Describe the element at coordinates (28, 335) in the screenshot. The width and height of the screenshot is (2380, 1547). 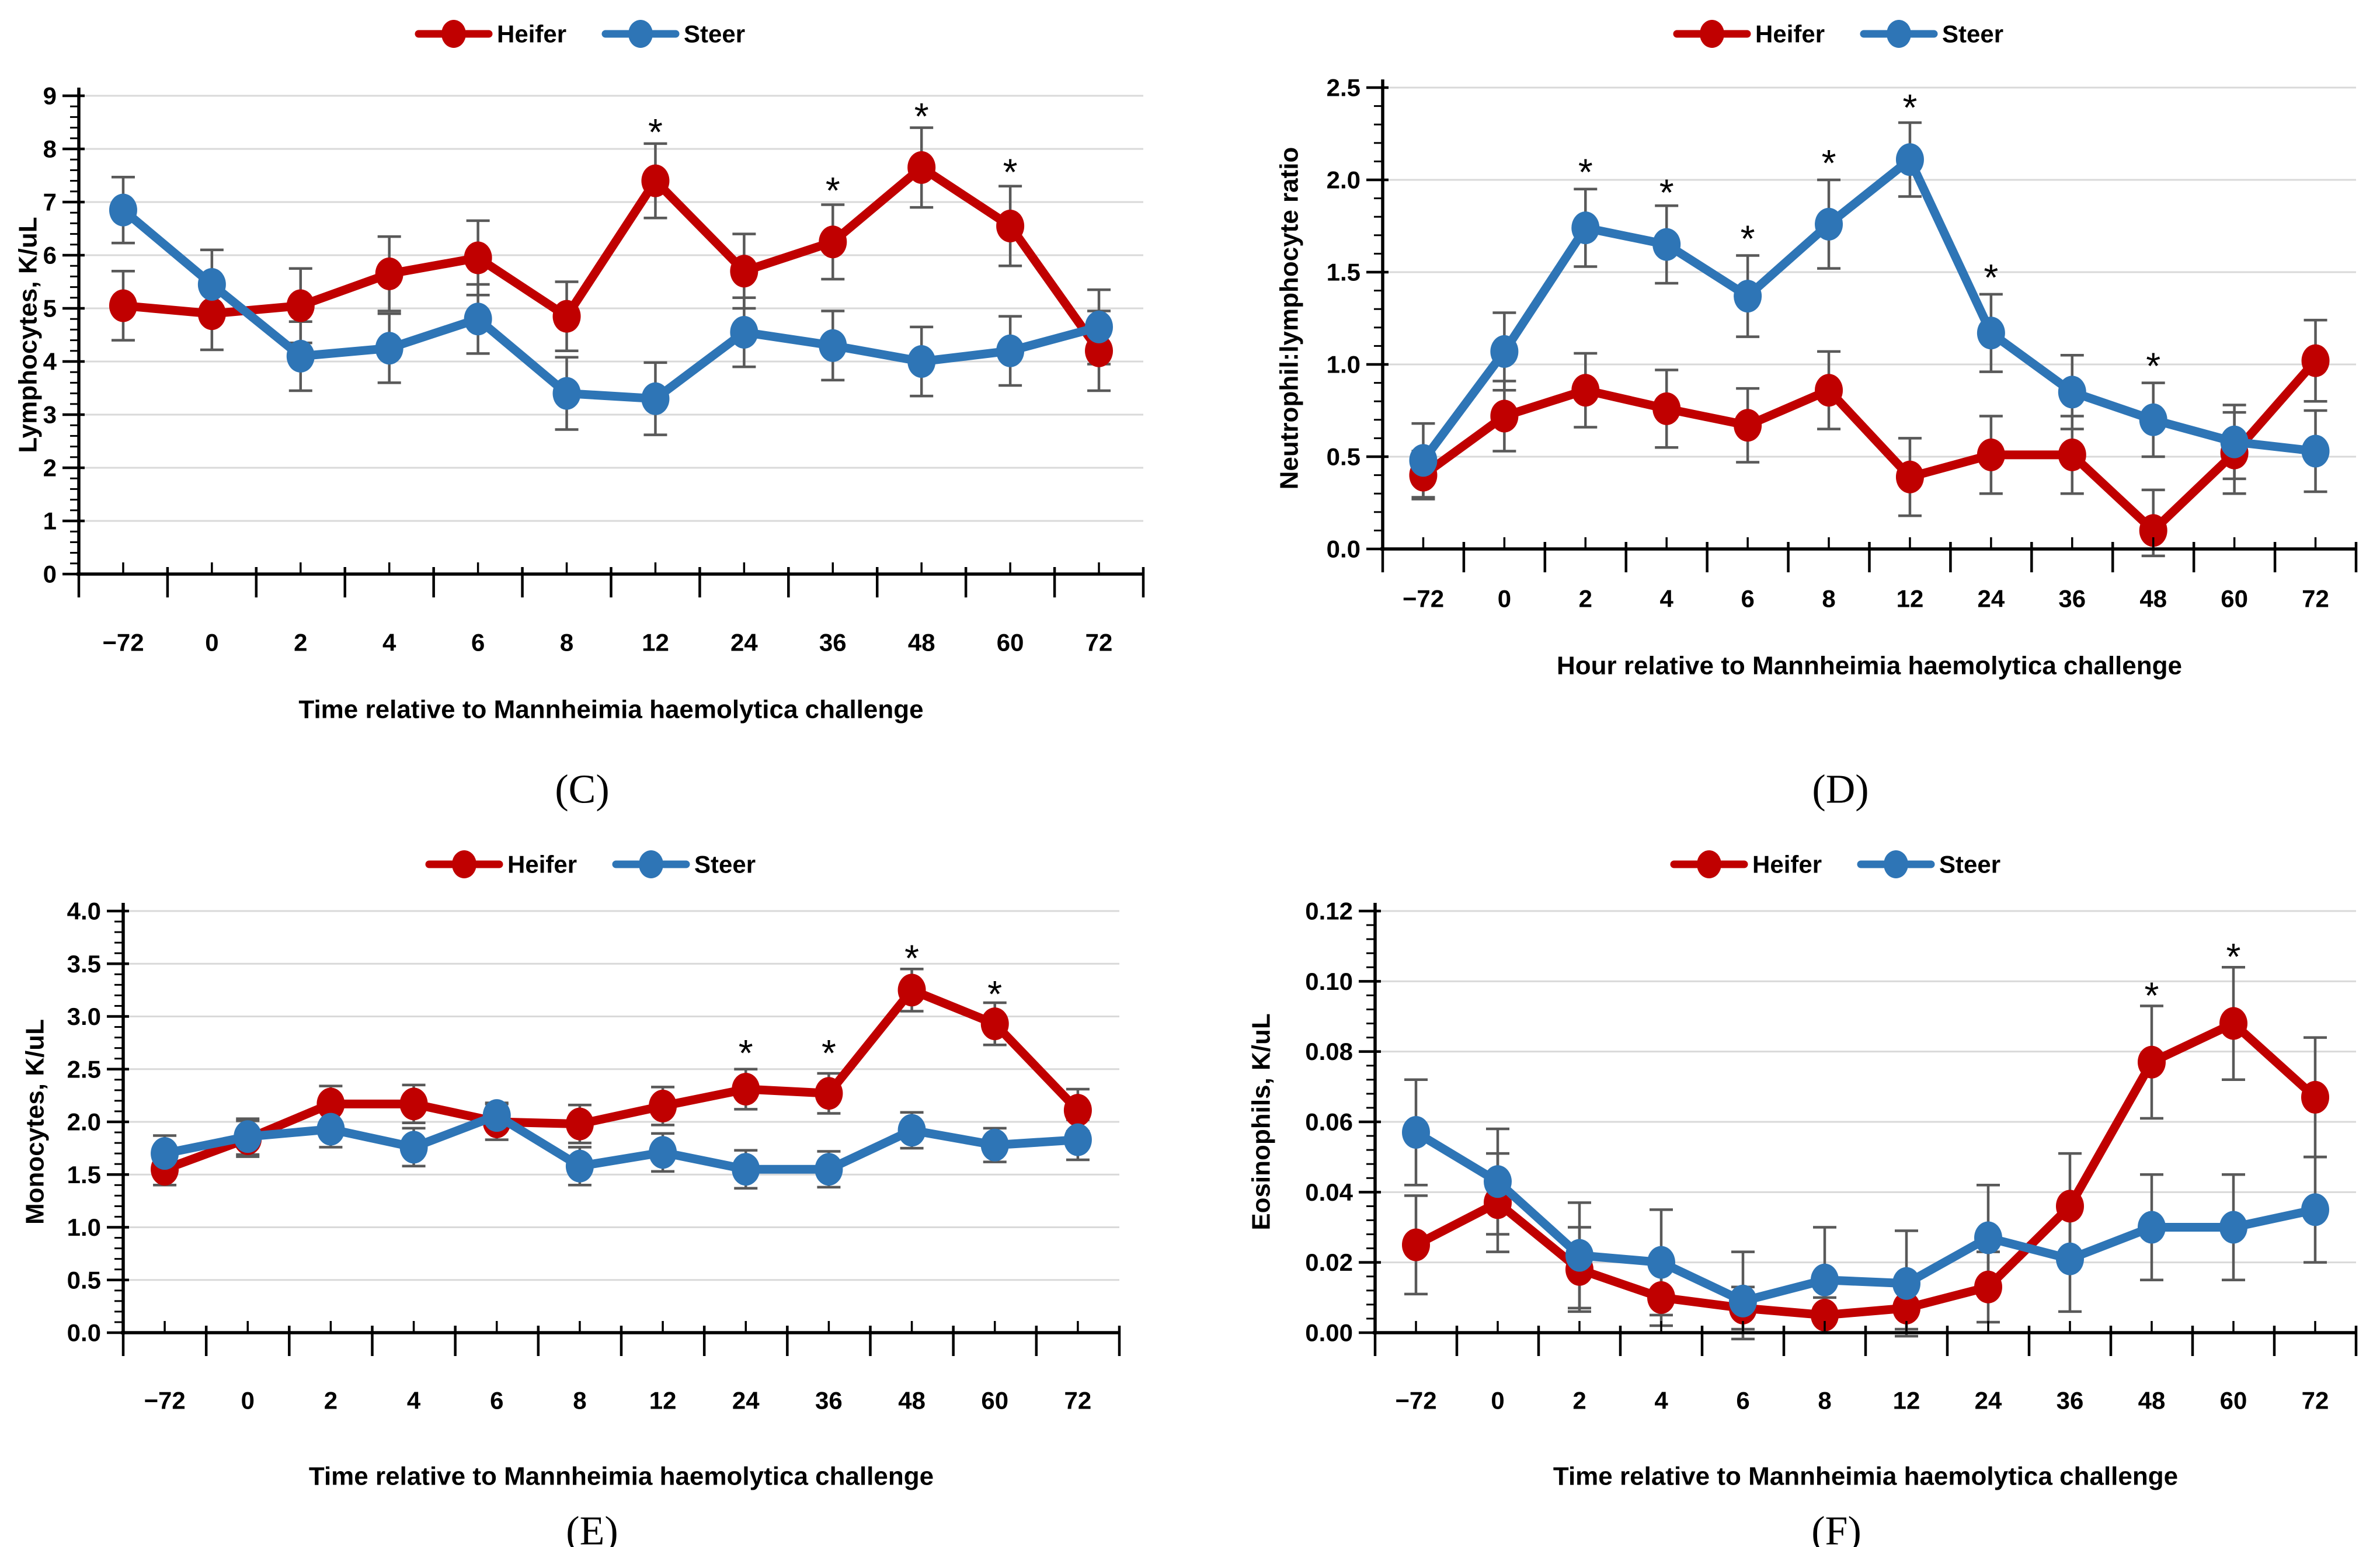
I see `y-axis-title: Lymphocytes, K/uL` at that location.